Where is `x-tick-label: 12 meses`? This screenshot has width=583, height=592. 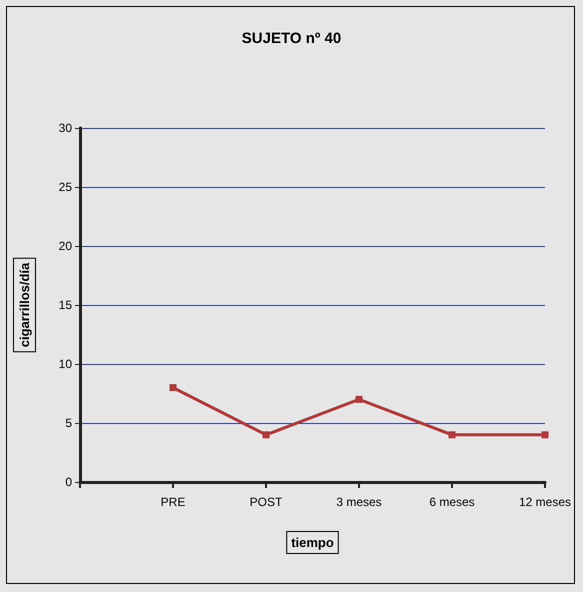
x-tick-label: 12 meses is located at coordinates (545, 502).